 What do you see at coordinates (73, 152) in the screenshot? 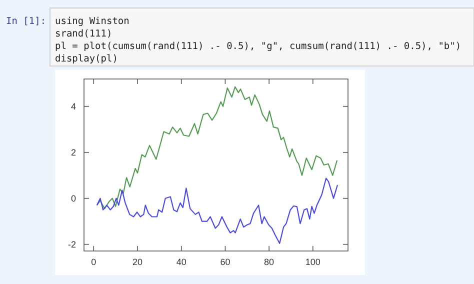
I see `y-tick-label: 2` at bounding box center [73, 152].